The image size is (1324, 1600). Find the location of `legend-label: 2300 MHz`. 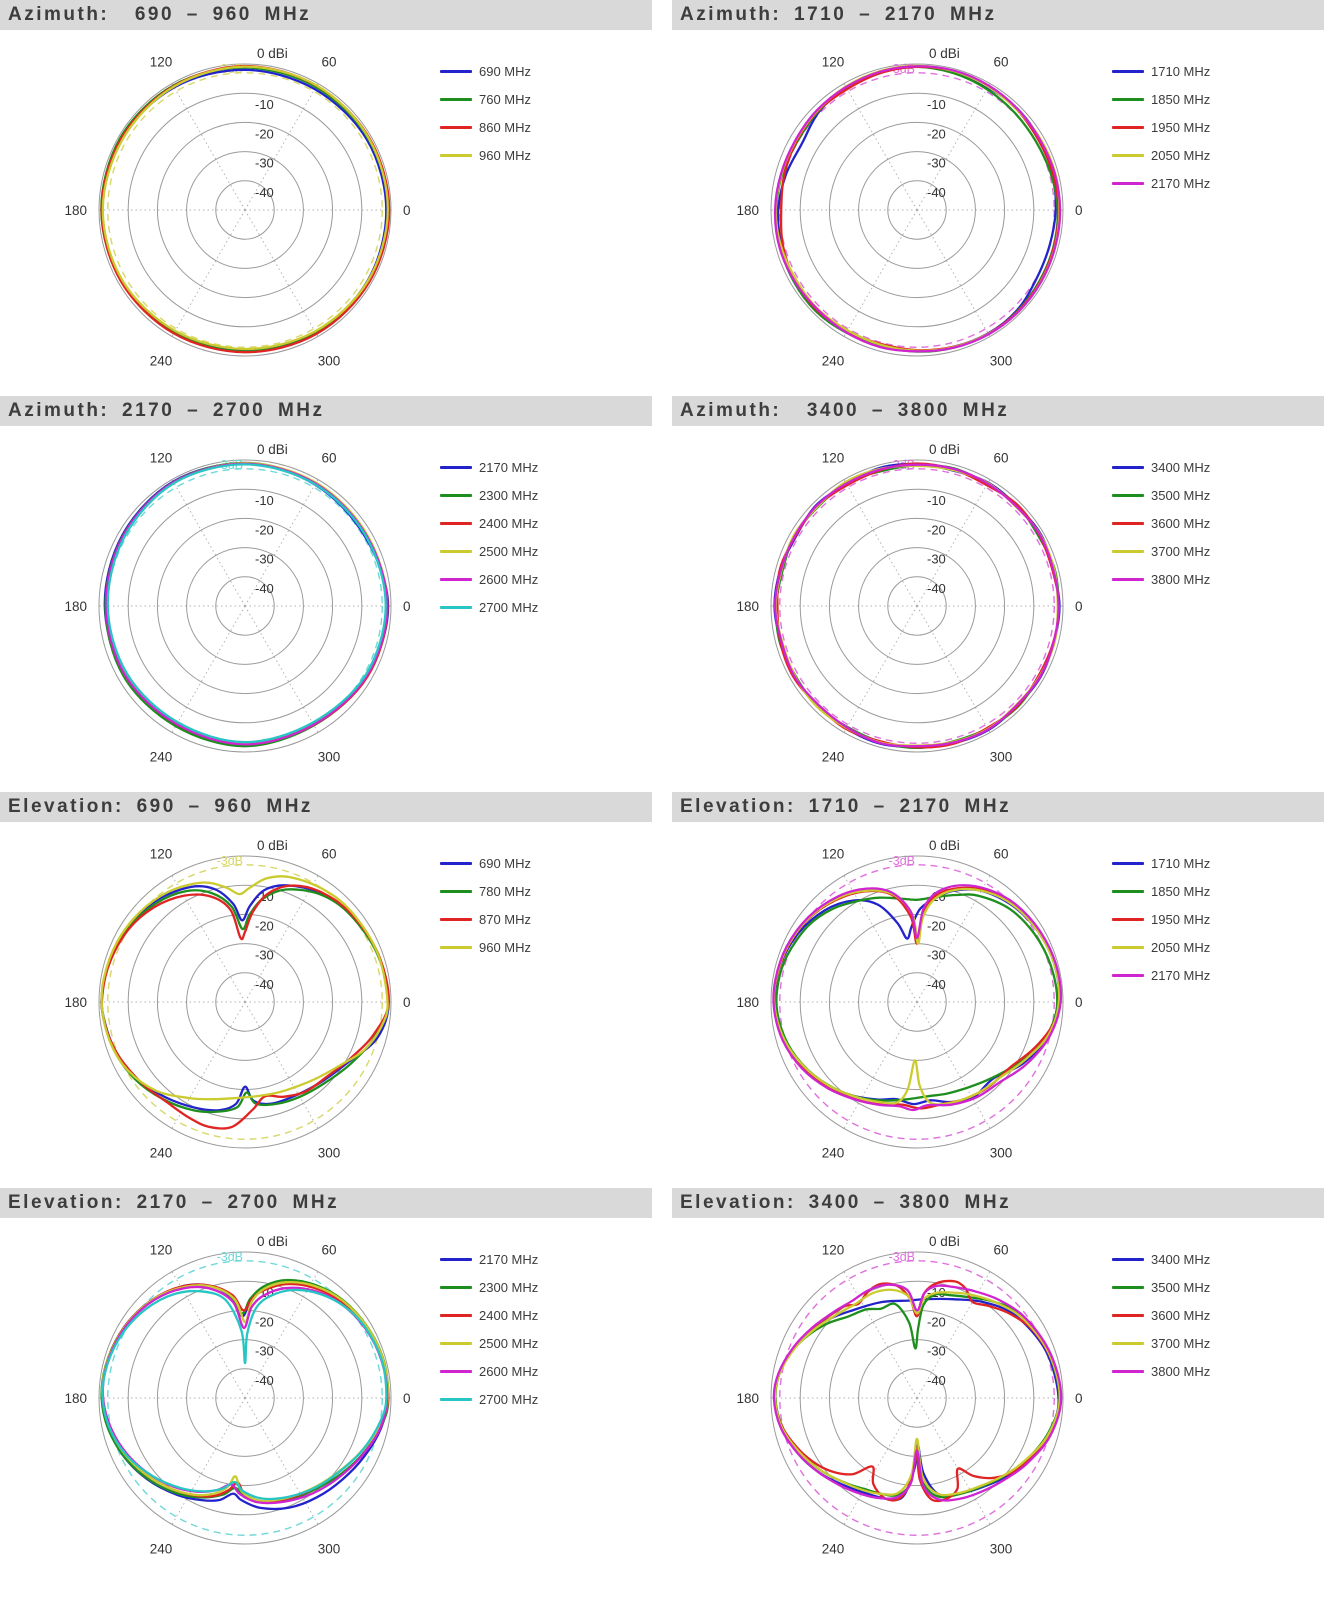

legend-label: 2300 MHz is located at coordinates (509, 1287).